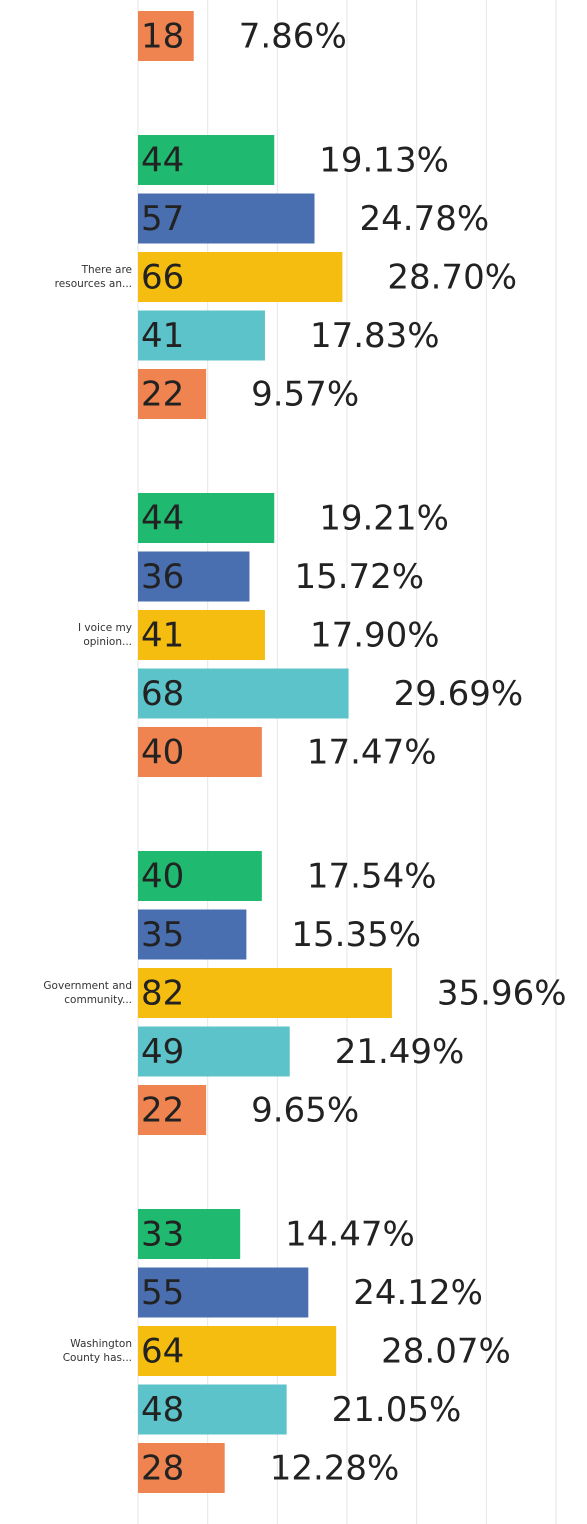  Describe the element at coordinates (162, 278) in the screenshot. I see `bar-value-label: 66` at that location.